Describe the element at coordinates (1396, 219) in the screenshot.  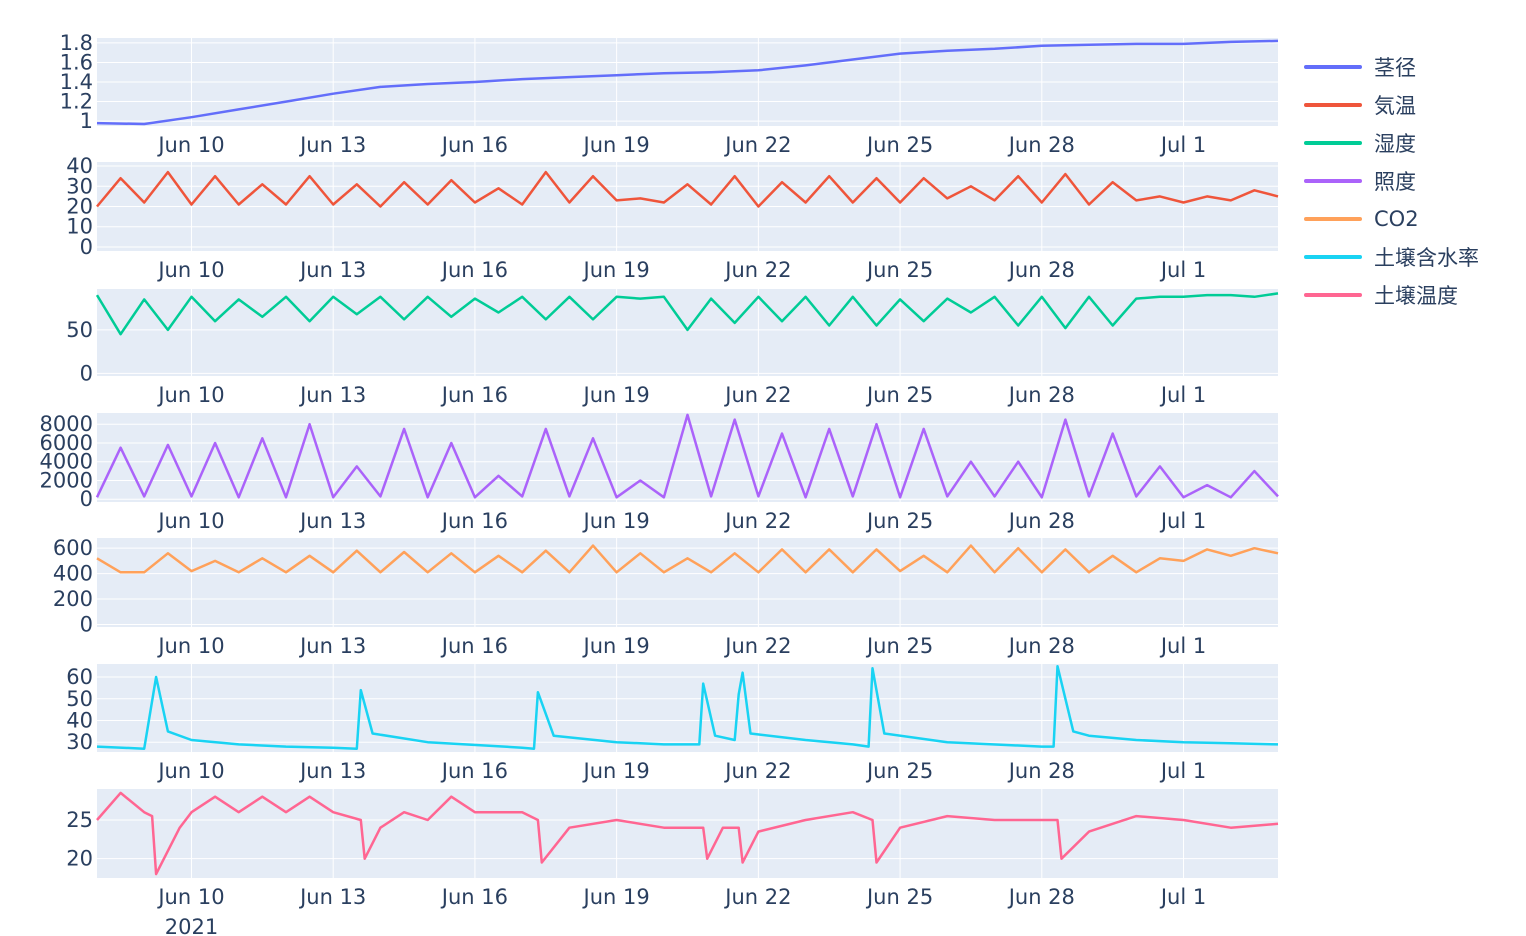
I see `legend-label: CO2` at that location.